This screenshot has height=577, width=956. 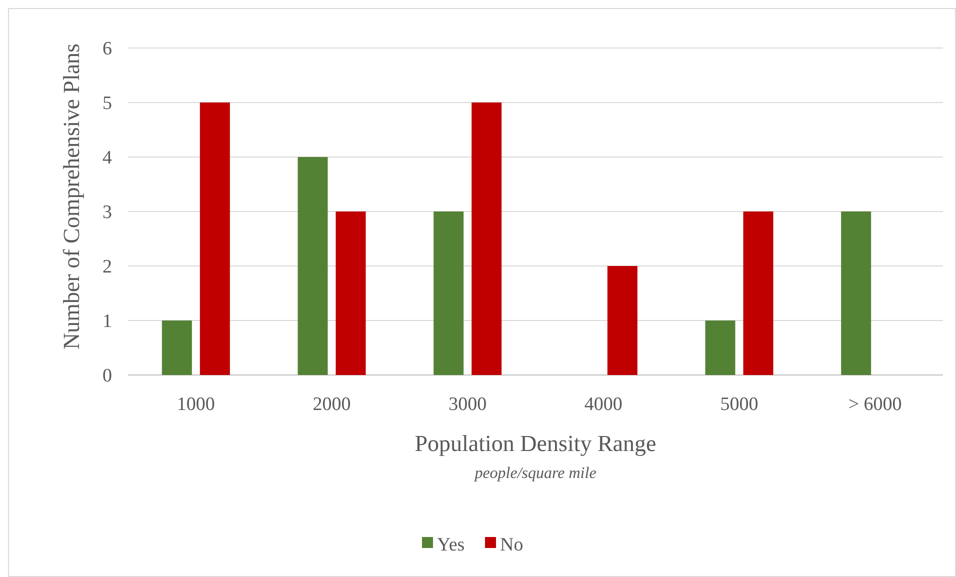 What do you see at coordinates (451, 545) in the screenshot?
I see `legend-label: Yes` at bounding box center [451, 545].